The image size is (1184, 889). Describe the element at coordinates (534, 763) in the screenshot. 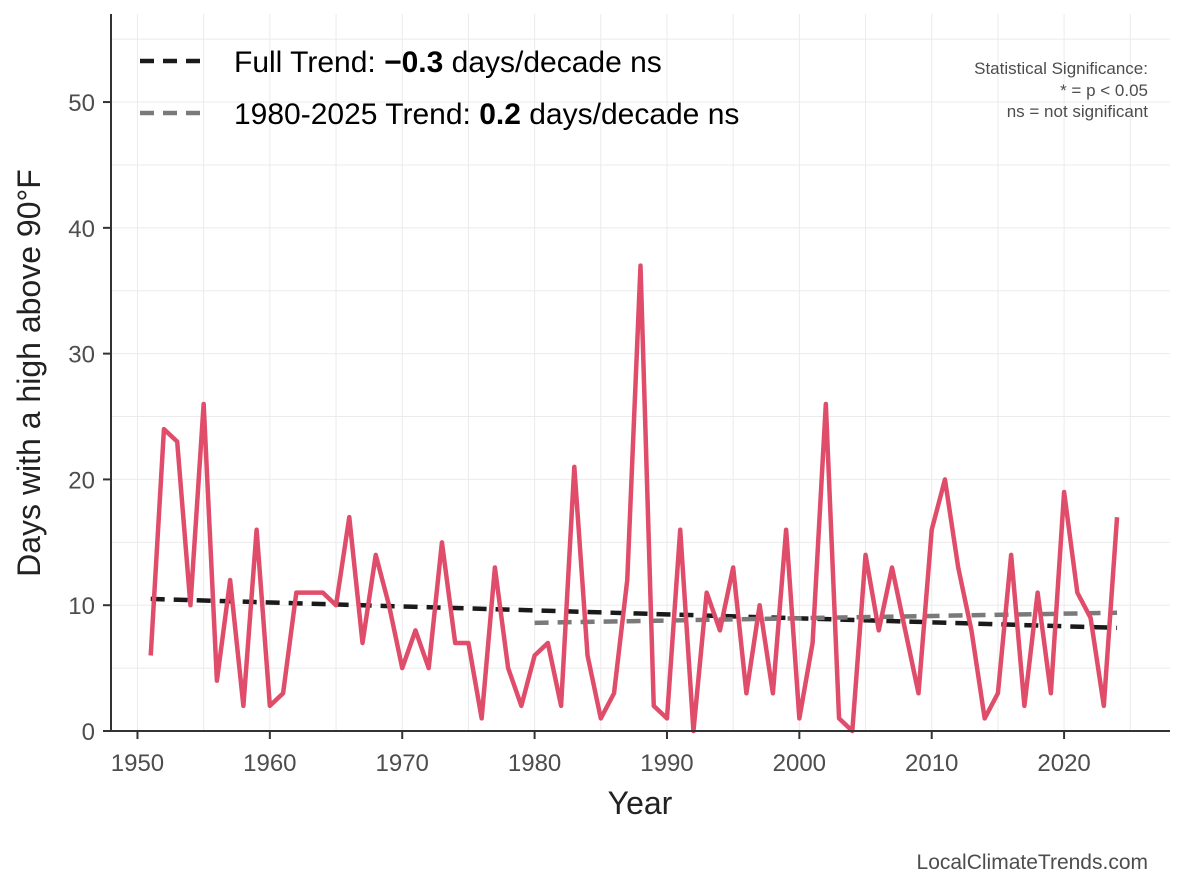

I see `x-tick-label: 1980` at that location.